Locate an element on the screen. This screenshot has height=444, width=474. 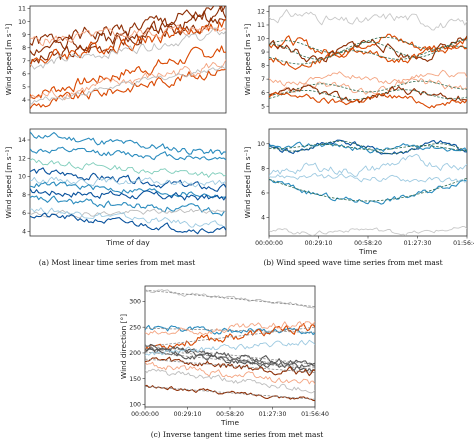
y-axis-label: Wind direction [°] is located at coordinates (123, 346).